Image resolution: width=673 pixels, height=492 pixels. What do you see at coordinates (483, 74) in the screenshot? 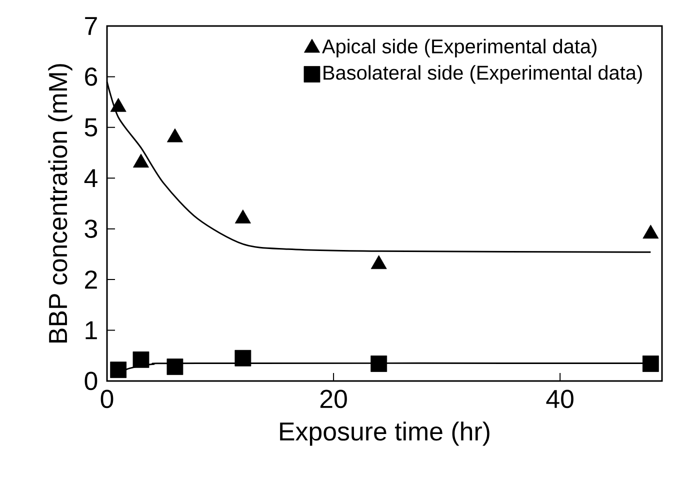
I see `legend-label: Basolateral side (Experimental data)` at bounding box center [483, 74].